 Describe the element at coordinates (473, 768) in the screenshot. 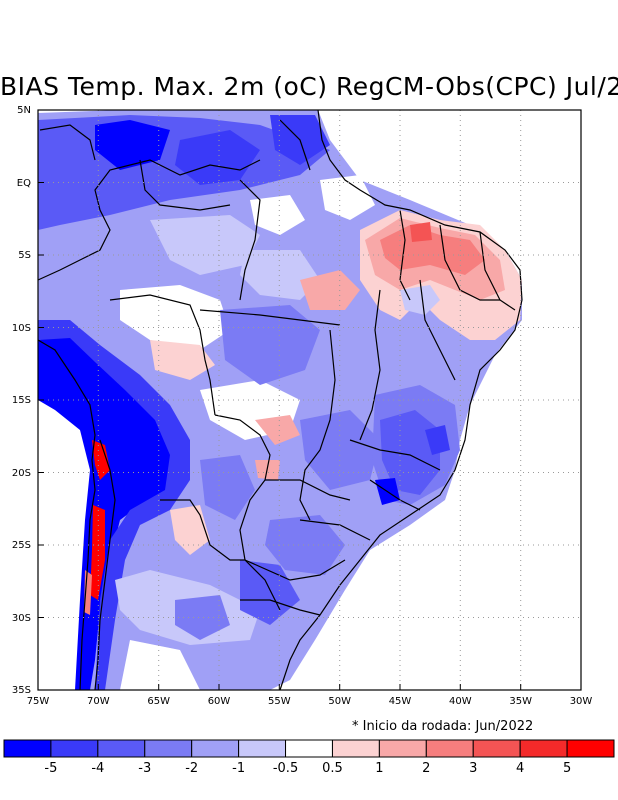

I see `colorbar-label: 3` at that location.